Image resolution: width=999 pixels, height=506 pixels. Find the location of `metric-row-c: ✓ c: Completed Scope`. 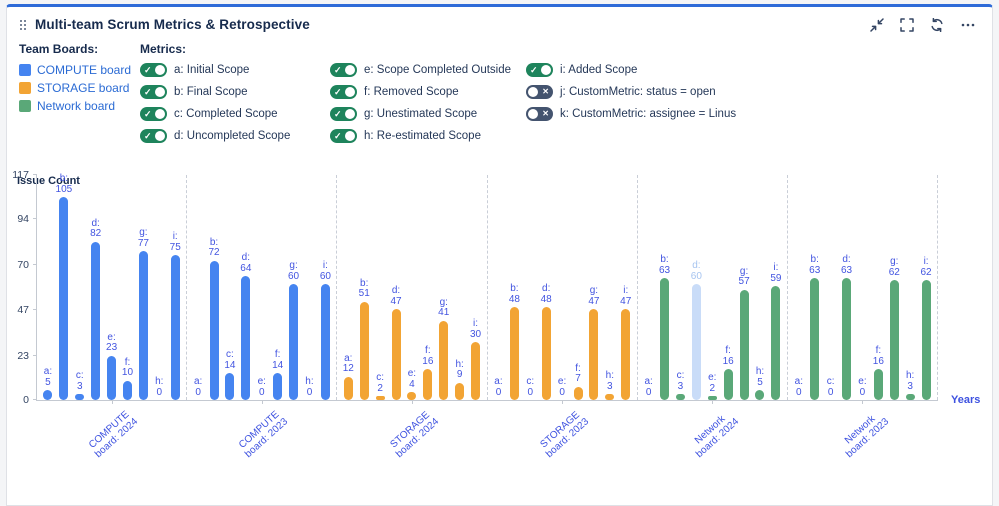

metric-row-c: ✓ c: Completed Scope is located at coordinates (235, 114).